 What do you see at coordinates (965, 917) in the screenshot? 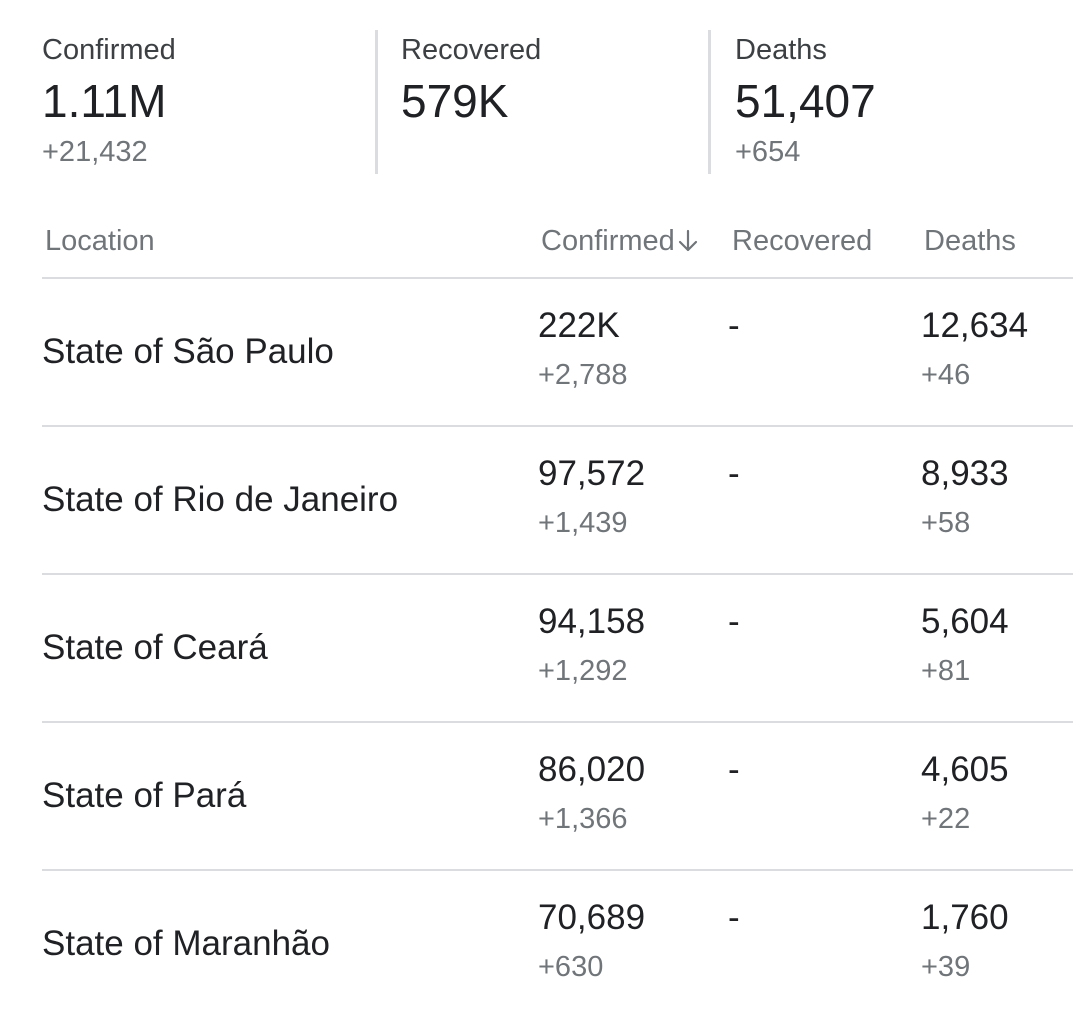
I see `cell-deaths-value: 1,760` at bounding box center [965, 917].